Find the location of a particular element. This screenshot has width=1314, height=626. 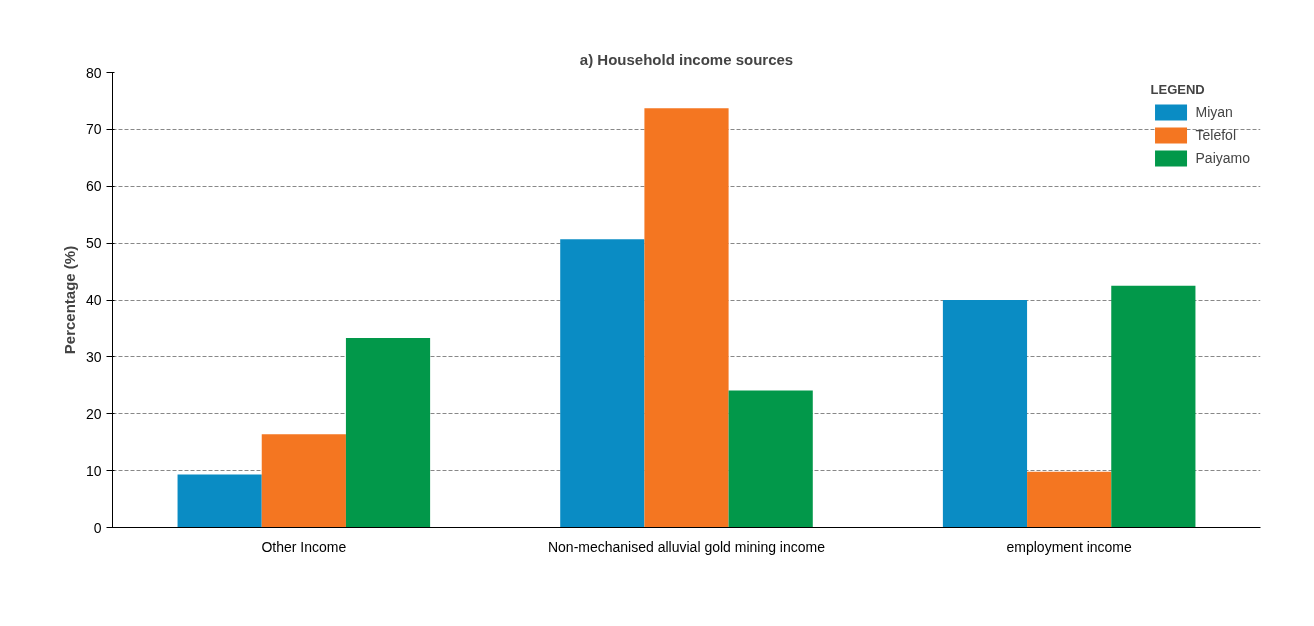

y-tick-label: 20 is located at coordinates (93, 413).